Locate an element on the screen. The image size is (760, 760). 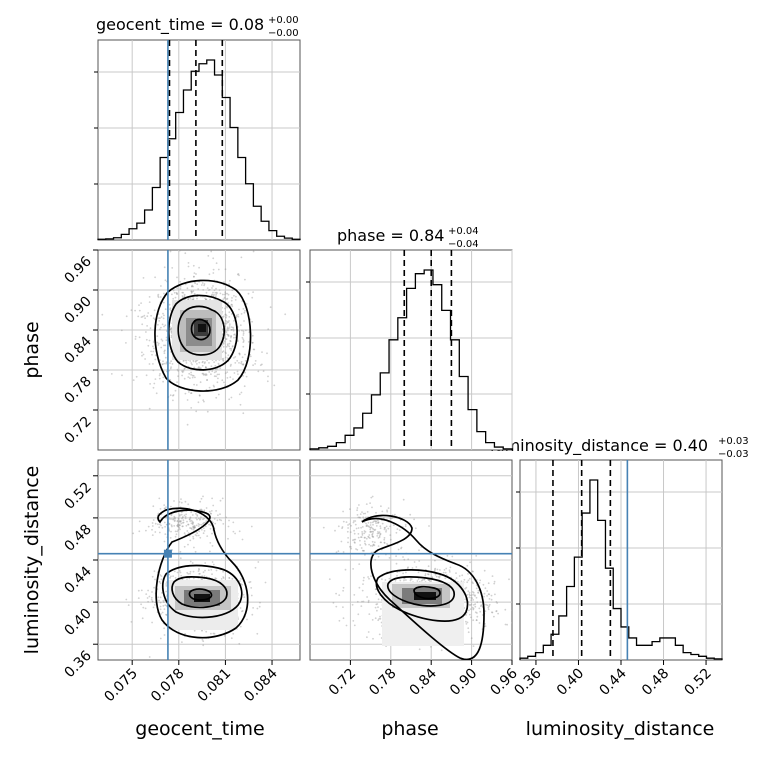
x-tick-label: 0.081 is located at coordinates (215, 686).